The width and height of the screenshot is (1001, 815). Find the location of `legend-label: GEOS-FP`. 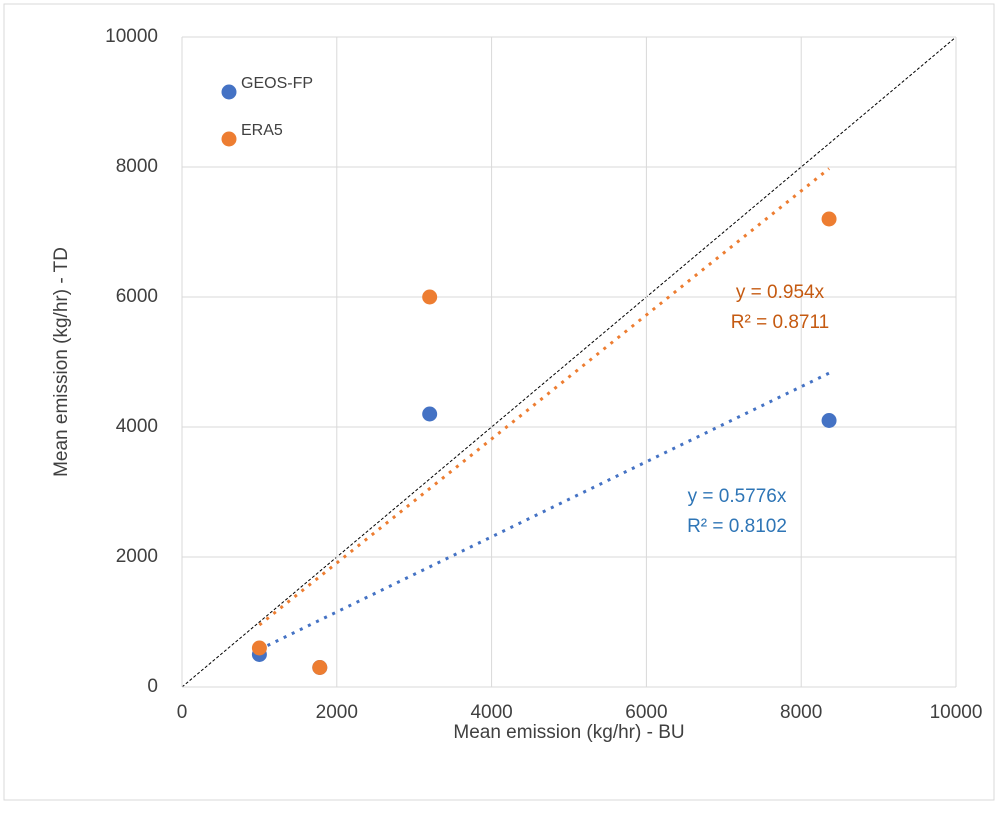

legend-label: GEOS-FP is located at coordinates (277, 83).